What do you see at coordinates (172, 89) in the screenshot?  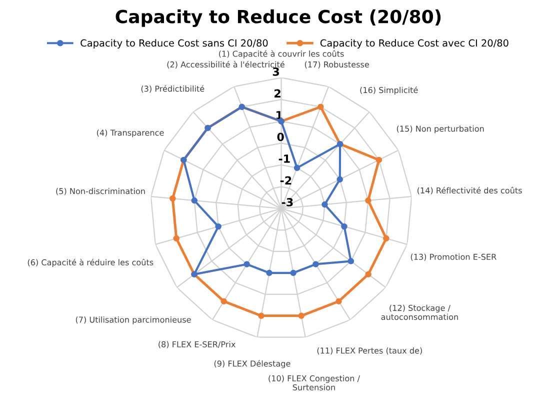 I see `spoke-label: (3) Prédictibilité` at bounding box center [172, 89].